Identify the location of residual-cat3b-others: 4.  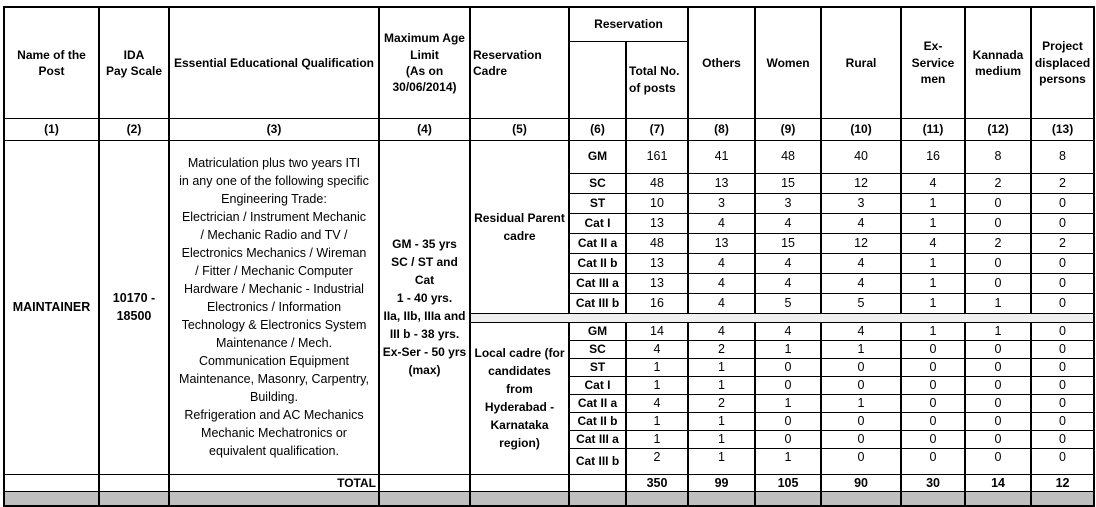
(722, 303).